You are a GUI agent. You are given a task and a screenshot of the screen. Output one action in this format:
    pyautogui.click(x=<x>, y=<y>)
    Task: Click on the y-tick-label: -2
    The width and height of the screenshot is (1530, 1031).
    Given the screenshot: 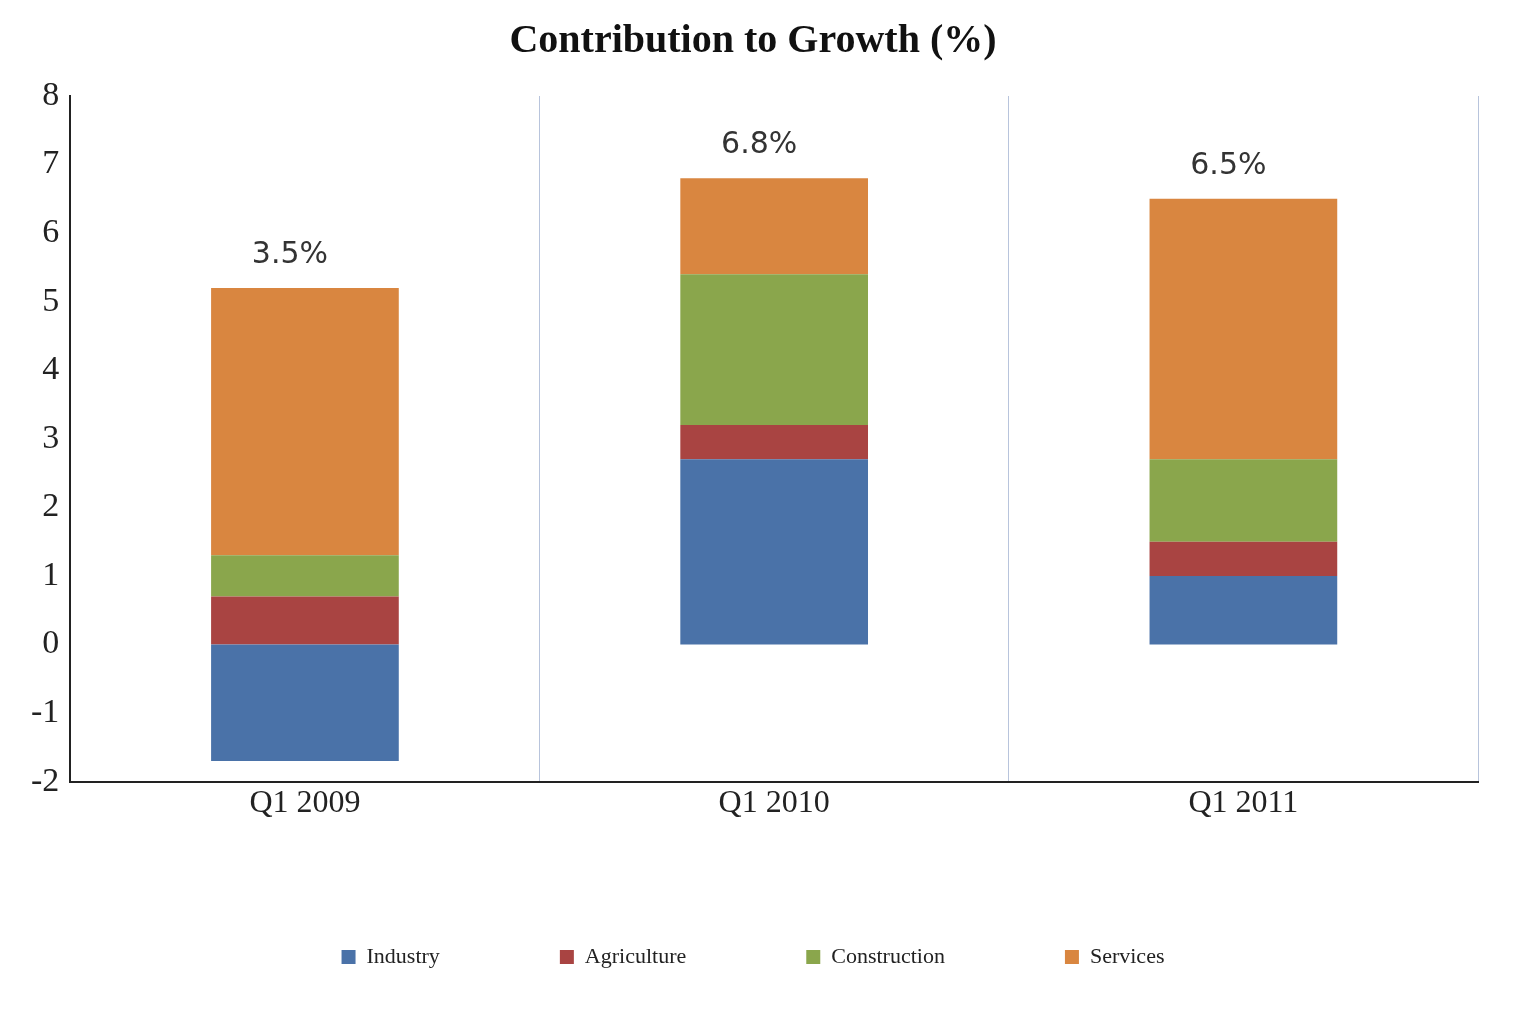 What is the action you would take?
    pyautogui.click(x=45, y=779)
    